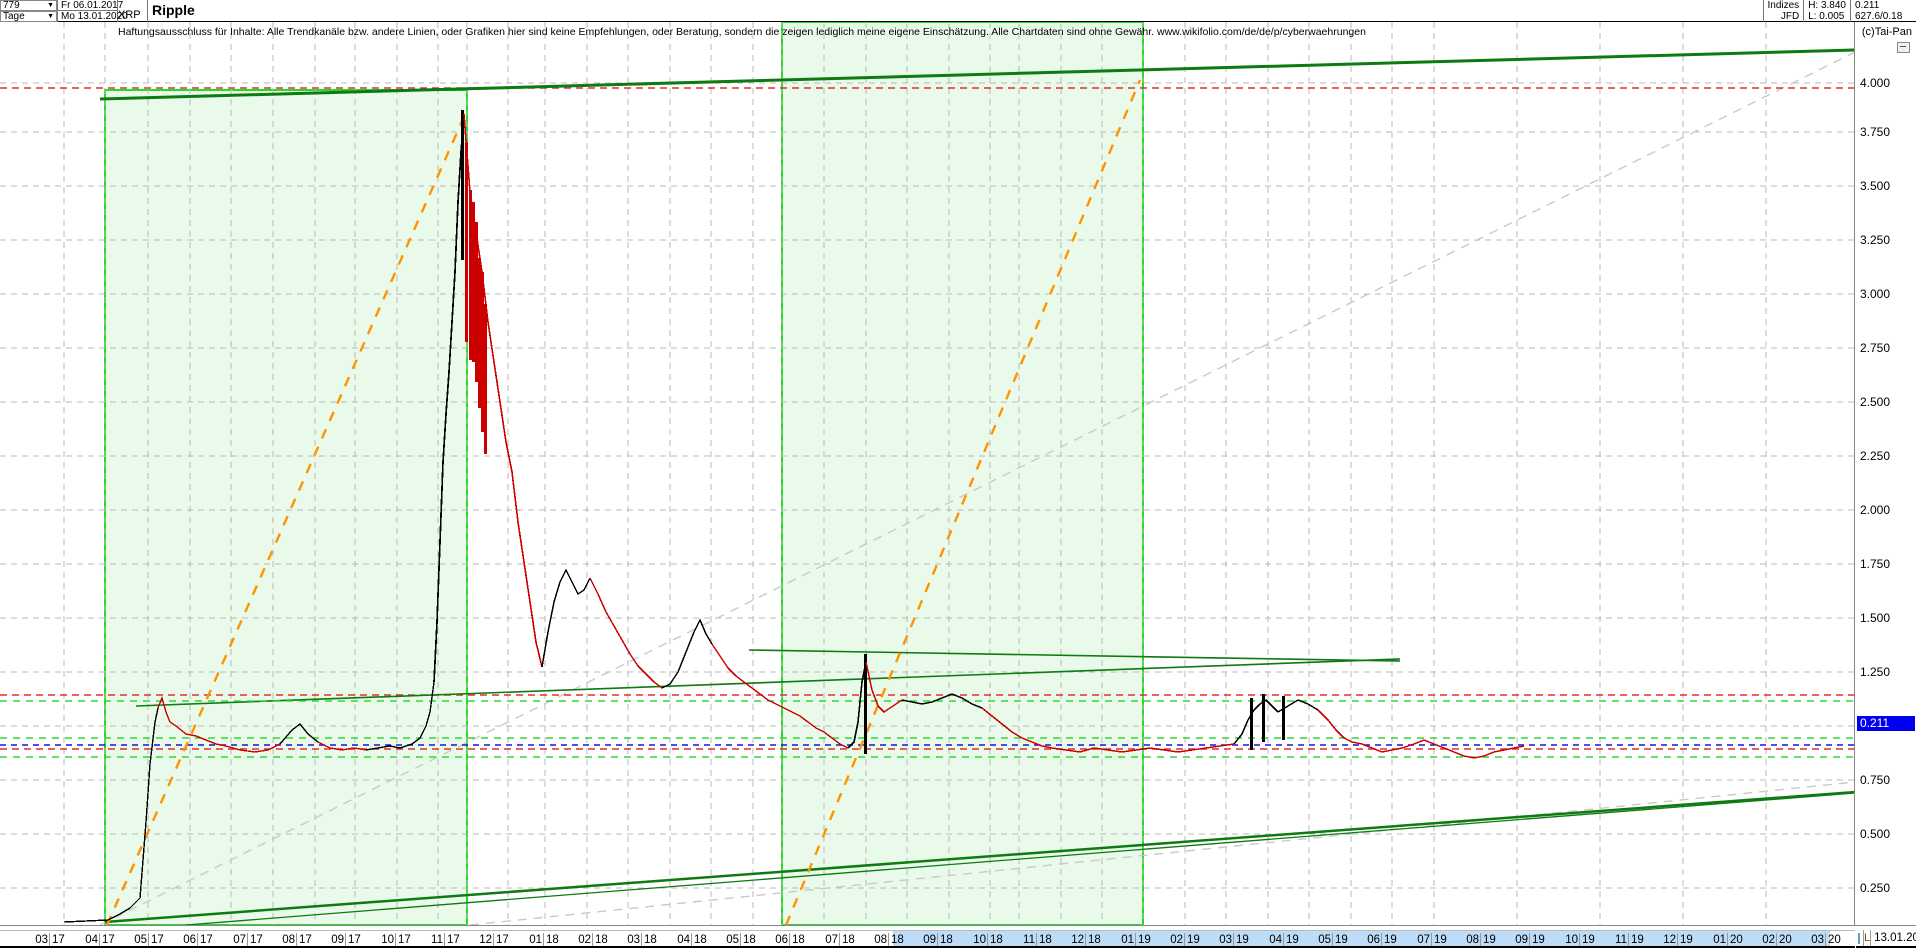  I want to click on high-low-cell: H: 3.840 L: 0.005, so click(1826, 11).